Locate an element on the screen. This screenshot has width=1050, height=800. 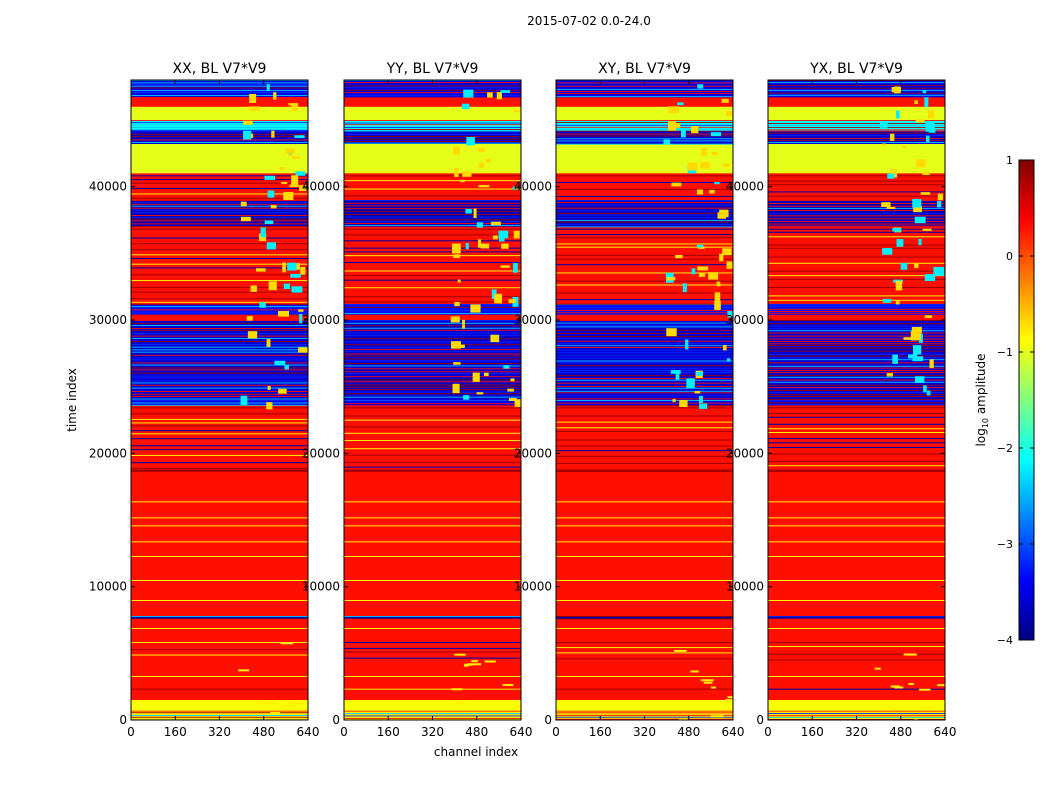
colorbar-gradient is located at coordinates (1026, 400).